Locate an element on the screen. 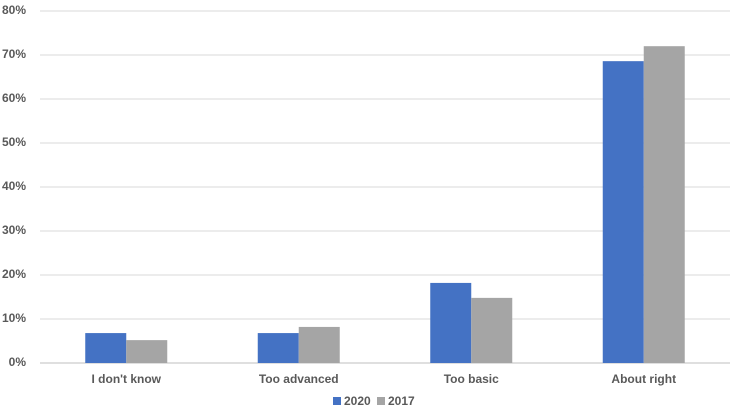 The height and width of the screenshot is (415, 738). y-tick-label: 60% is located at coordinates (14, 98).